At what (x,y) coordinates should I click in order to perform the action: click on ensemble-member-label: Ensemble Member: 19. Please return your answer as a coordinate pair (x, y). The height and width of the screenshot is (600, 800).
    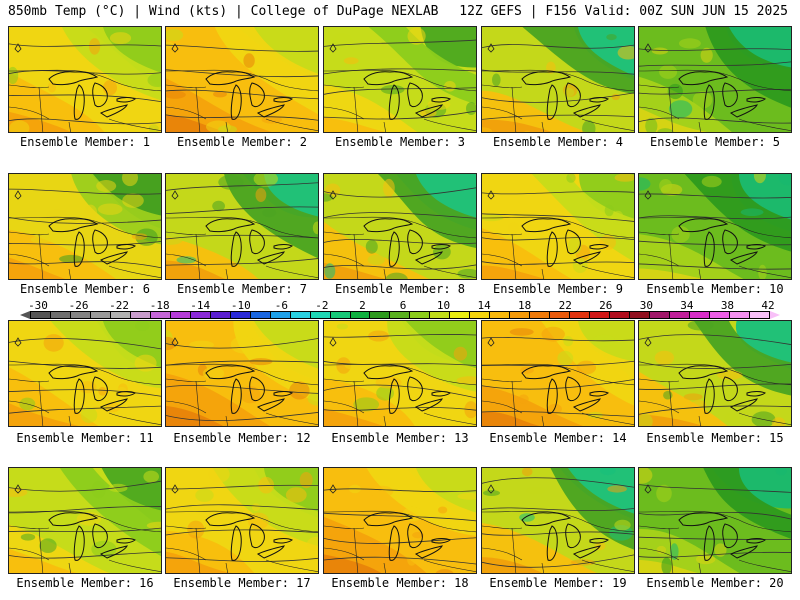
    Looking at the image, I should click on (558, 583).